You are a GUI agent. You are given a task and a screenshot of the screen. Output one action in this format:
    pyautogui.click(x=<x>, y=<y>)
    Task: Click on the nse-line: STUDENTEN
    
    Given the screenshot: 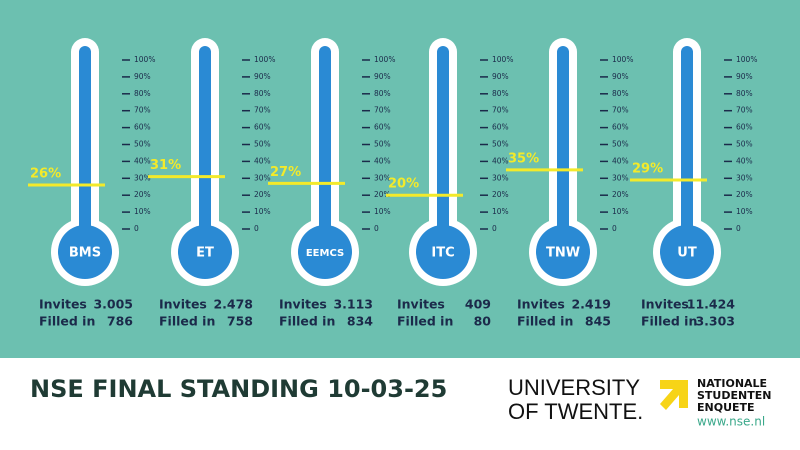 What is the action you would take?
    pyautogui.click(x=734, y=395)
    